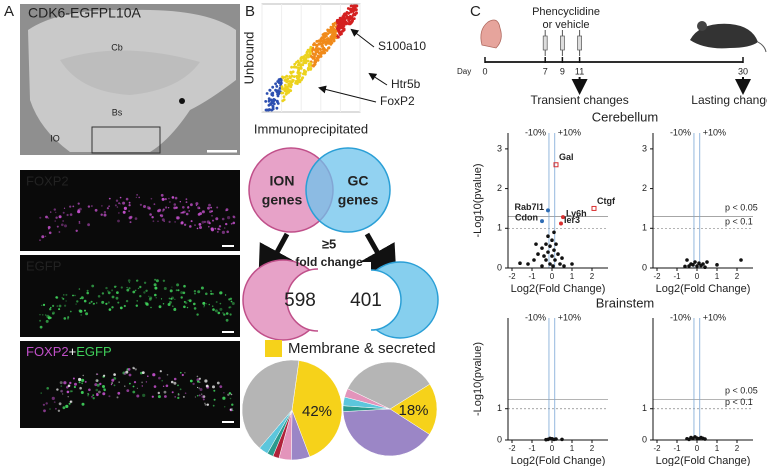 This screenshot has width=767, height=466. I want to click on annotation: FoxP2, so click(397, 101).